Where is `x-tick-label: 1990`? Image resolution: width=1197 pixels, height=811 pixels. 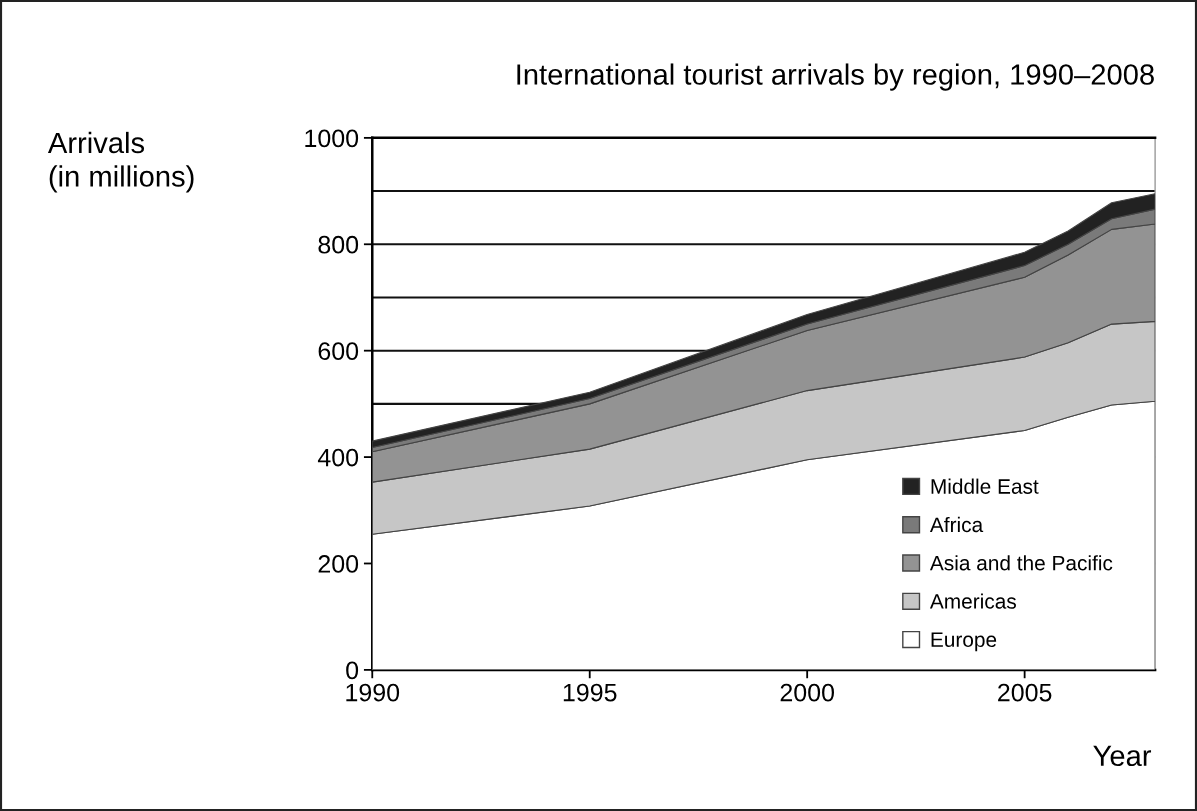
x-tick-label: 1990 is located at coordinates (373, 692).